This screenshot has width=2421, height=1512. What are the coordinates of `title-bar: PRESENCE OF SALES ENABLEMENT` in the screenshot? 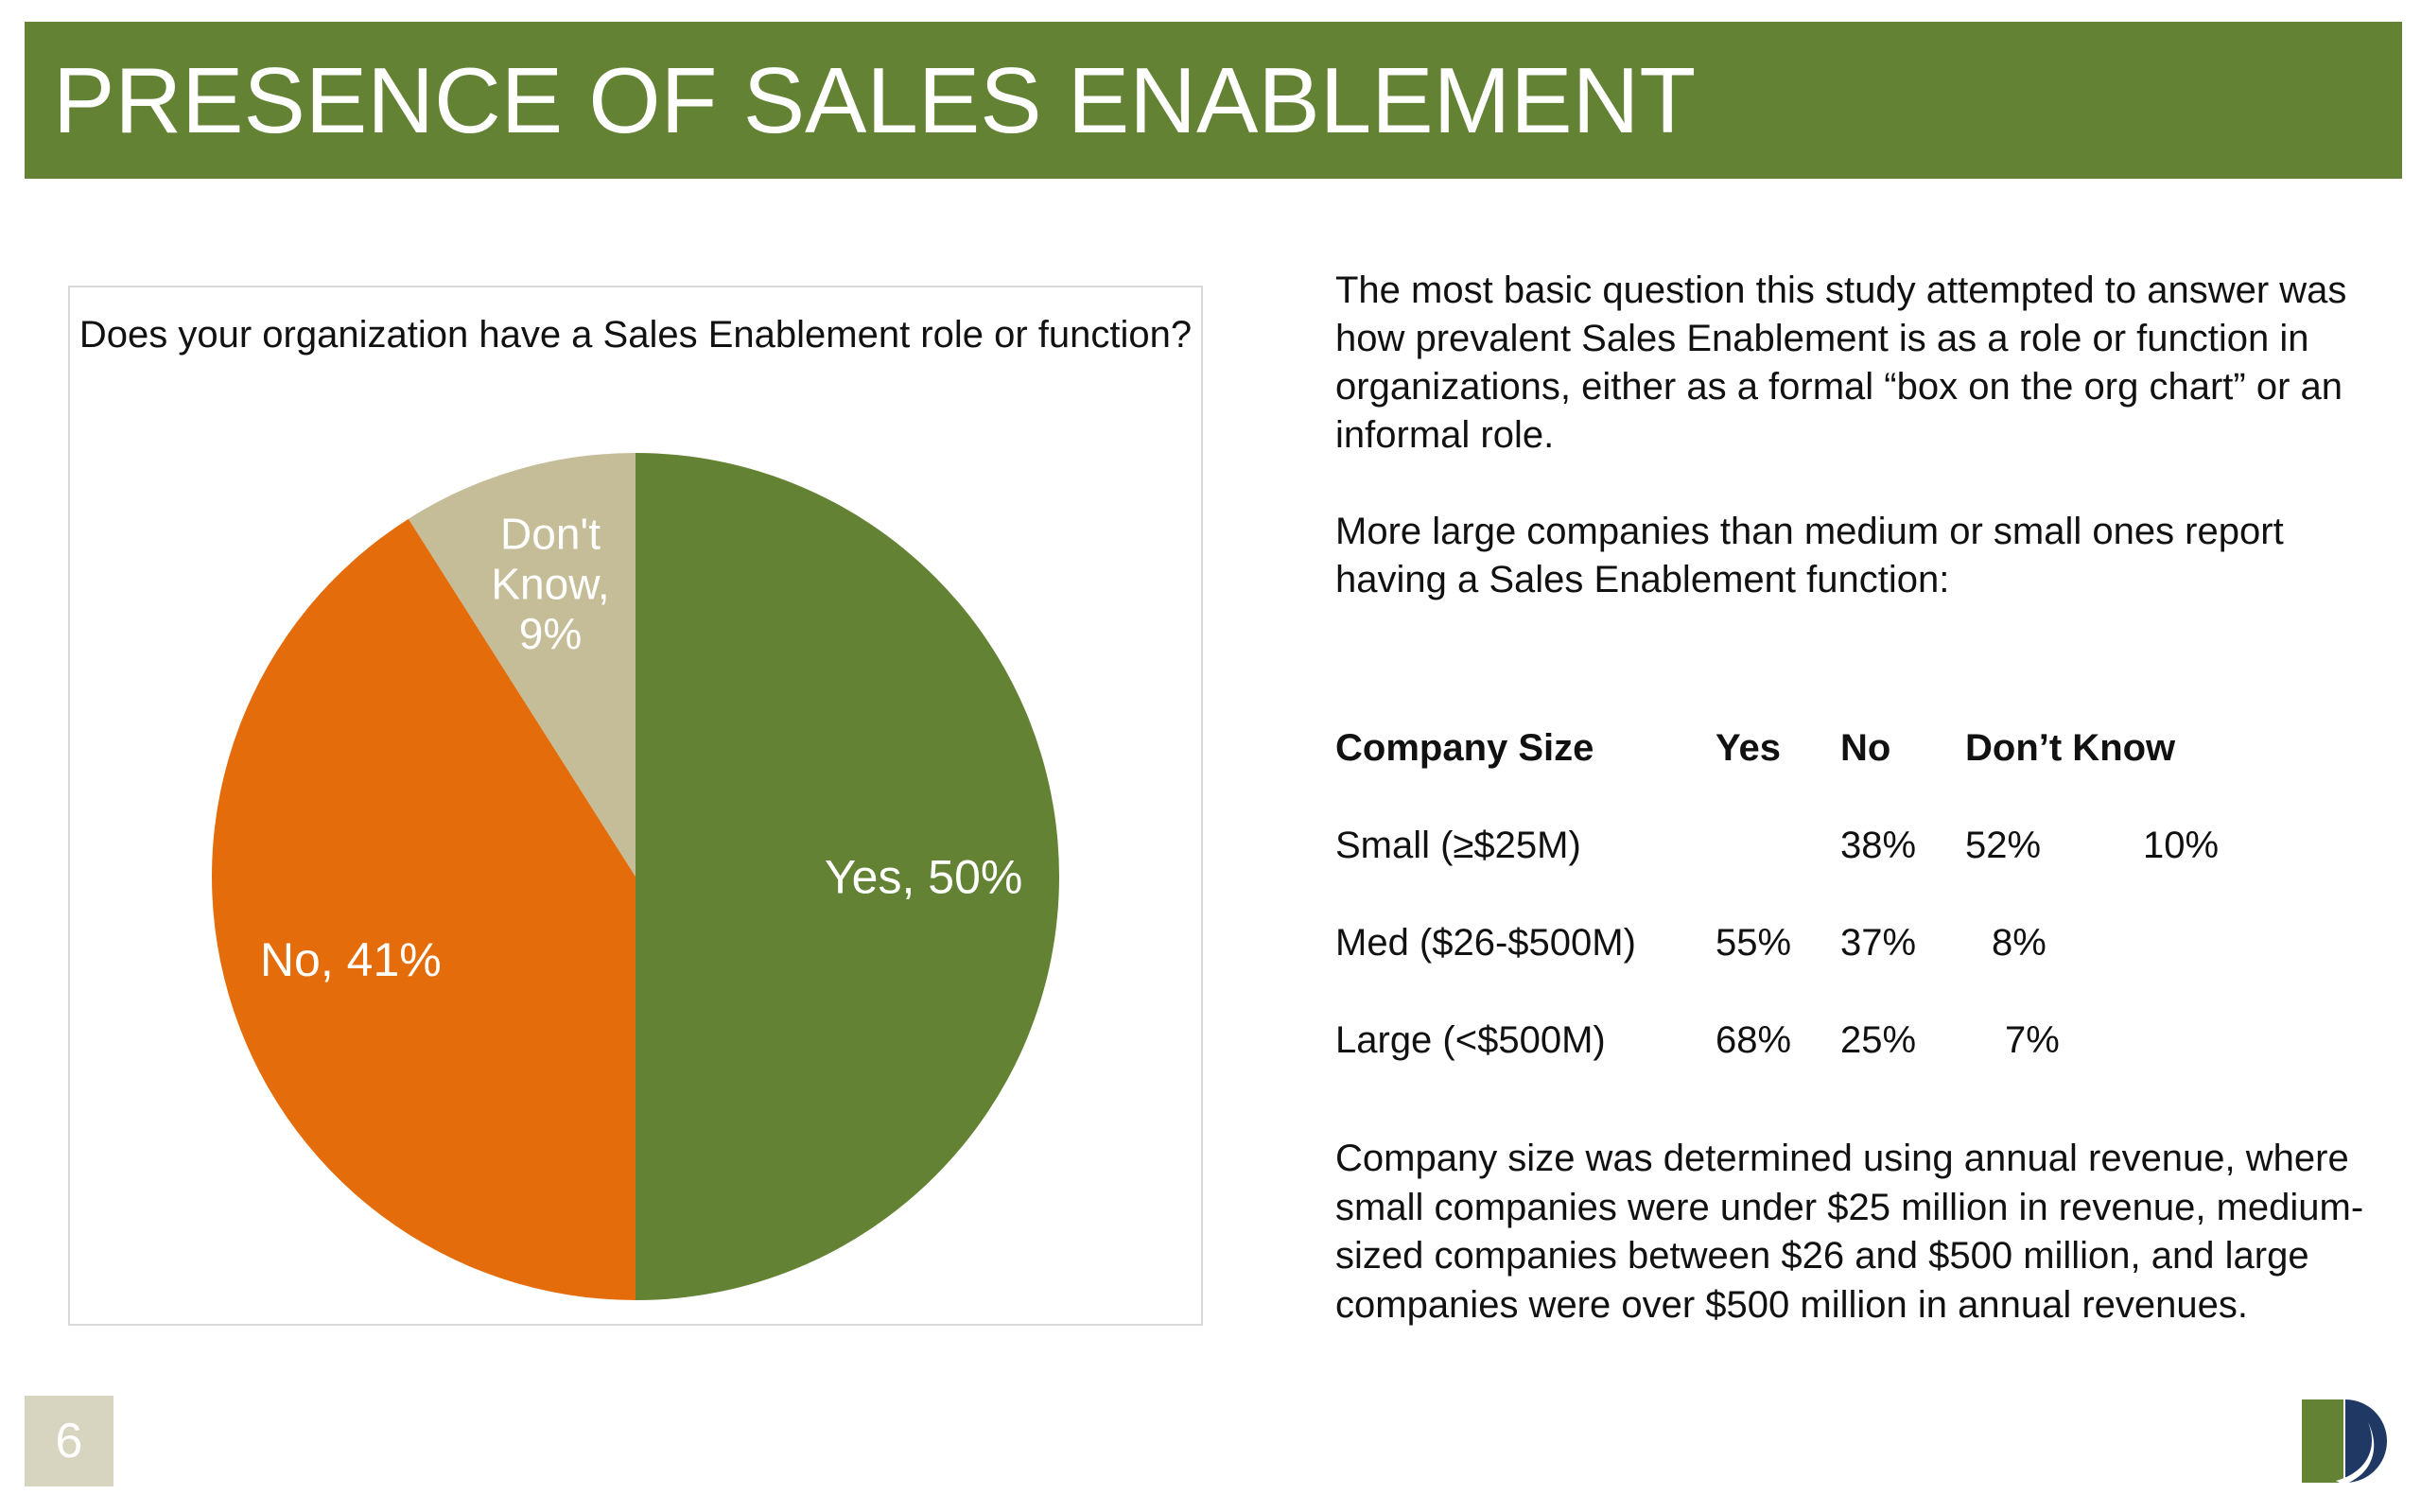 It's located at (1213, 101).